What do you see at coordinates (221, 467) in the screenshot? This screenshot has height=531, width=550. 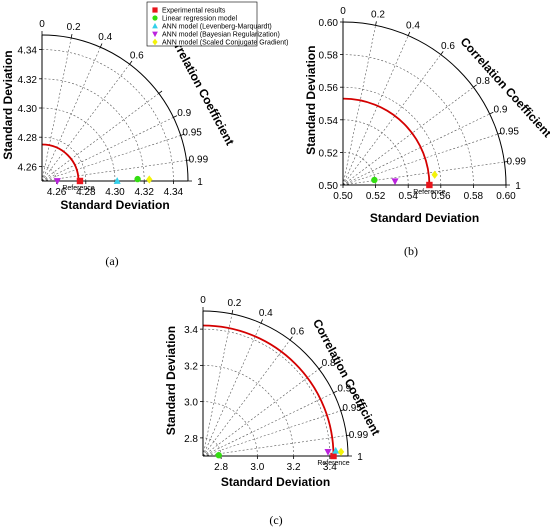 I see `x-tick-label: 2.8` at bounding box center [221, 467].